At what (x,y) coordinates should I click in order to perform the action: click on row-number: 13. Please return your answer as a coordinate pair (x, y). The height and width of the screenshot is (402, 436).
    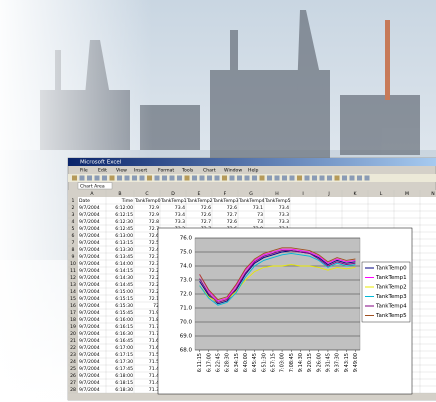
    Looking at the image, I should click on (73, 285).